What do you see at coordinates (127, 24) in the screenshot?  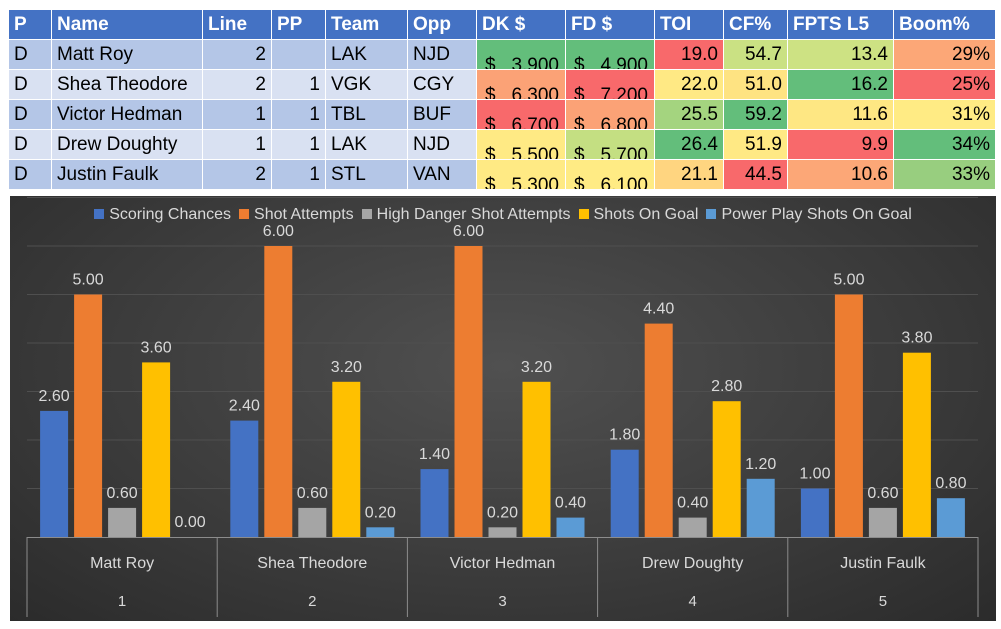 I see `column-header: Name` at bounding box center [127, 24].